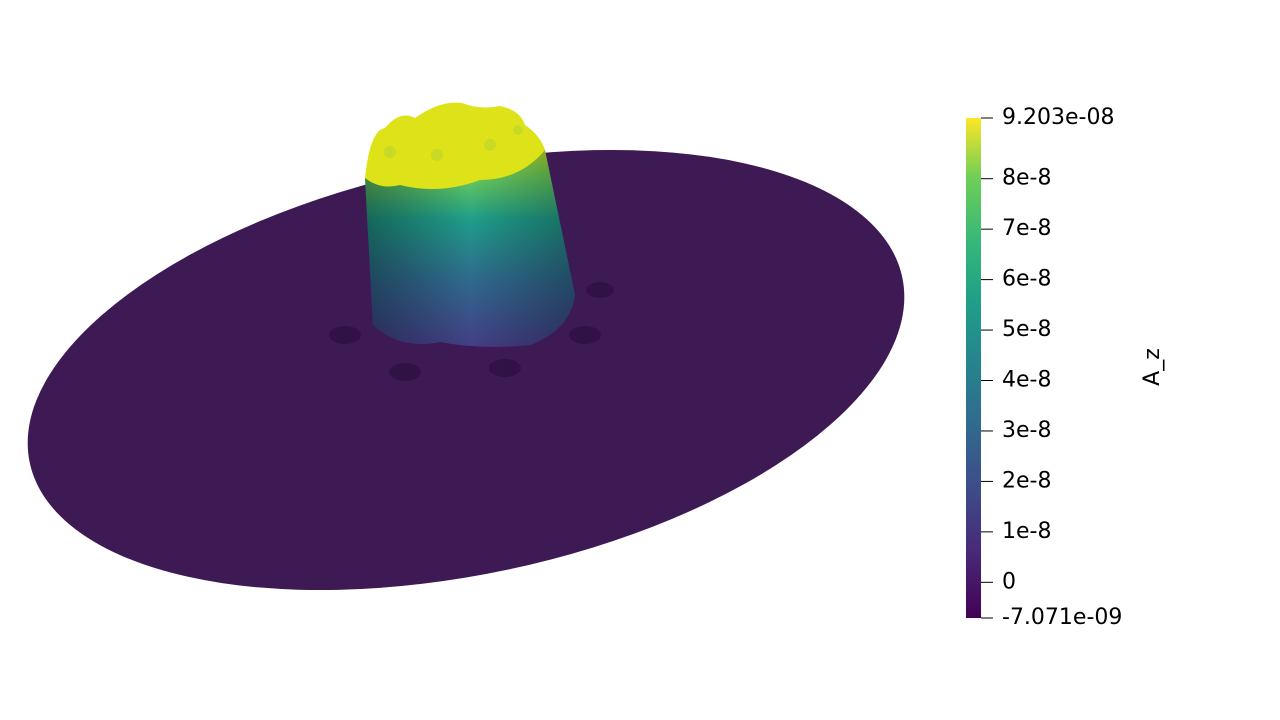  What do you see at coordinates (1026, 228) in the screenshot?
I see `tick-label: 7e-8` at bounding box center [1026, 228].